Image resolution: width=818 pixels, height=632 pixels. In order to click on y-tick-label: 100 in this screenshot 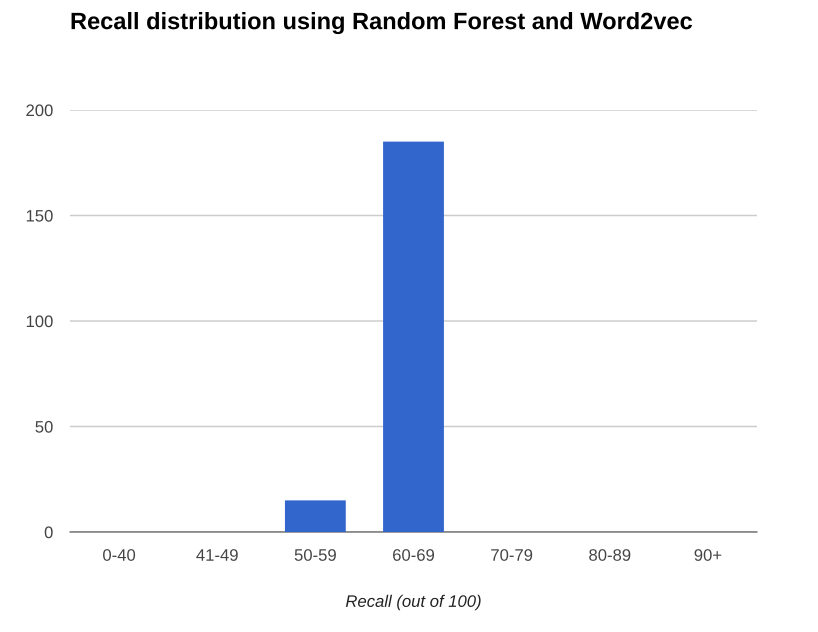, I will do `click(39, 321)`.